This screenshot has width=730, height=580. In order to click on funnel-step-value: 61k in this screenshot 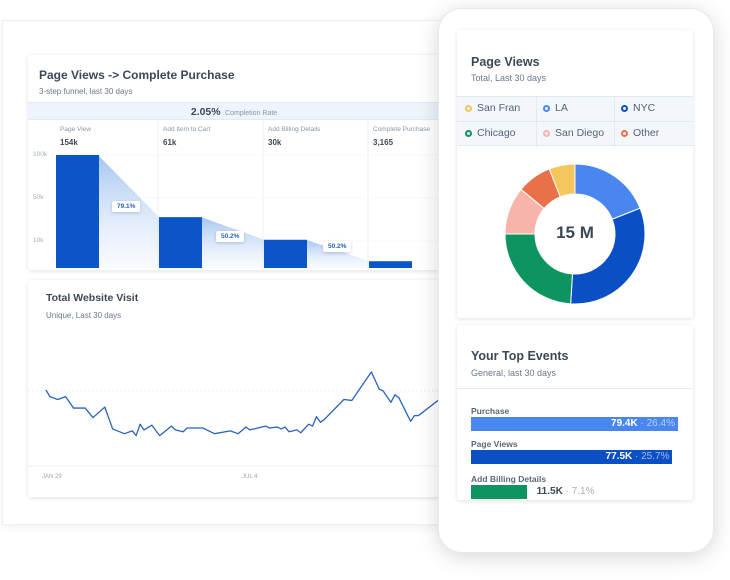, I will do `click(170, 142)`.